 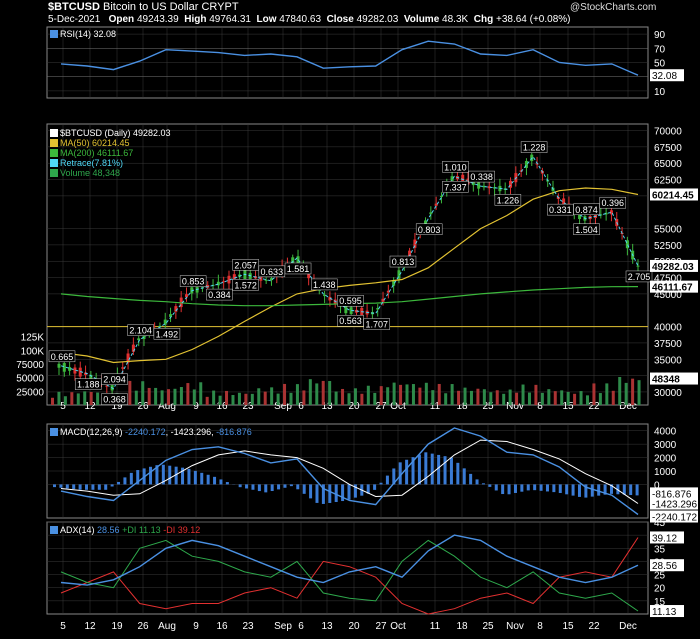 What do you see at coordinates (110, 153) in the screenshot?
I see `price-legend-item: MA(200) 46111.67` at bounding box center [110, 153].